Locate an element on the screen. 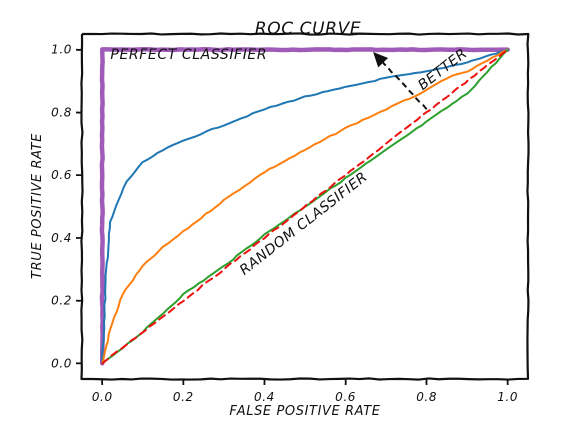  x-tick-label: 0.6 is located at coordinates (345, 397).